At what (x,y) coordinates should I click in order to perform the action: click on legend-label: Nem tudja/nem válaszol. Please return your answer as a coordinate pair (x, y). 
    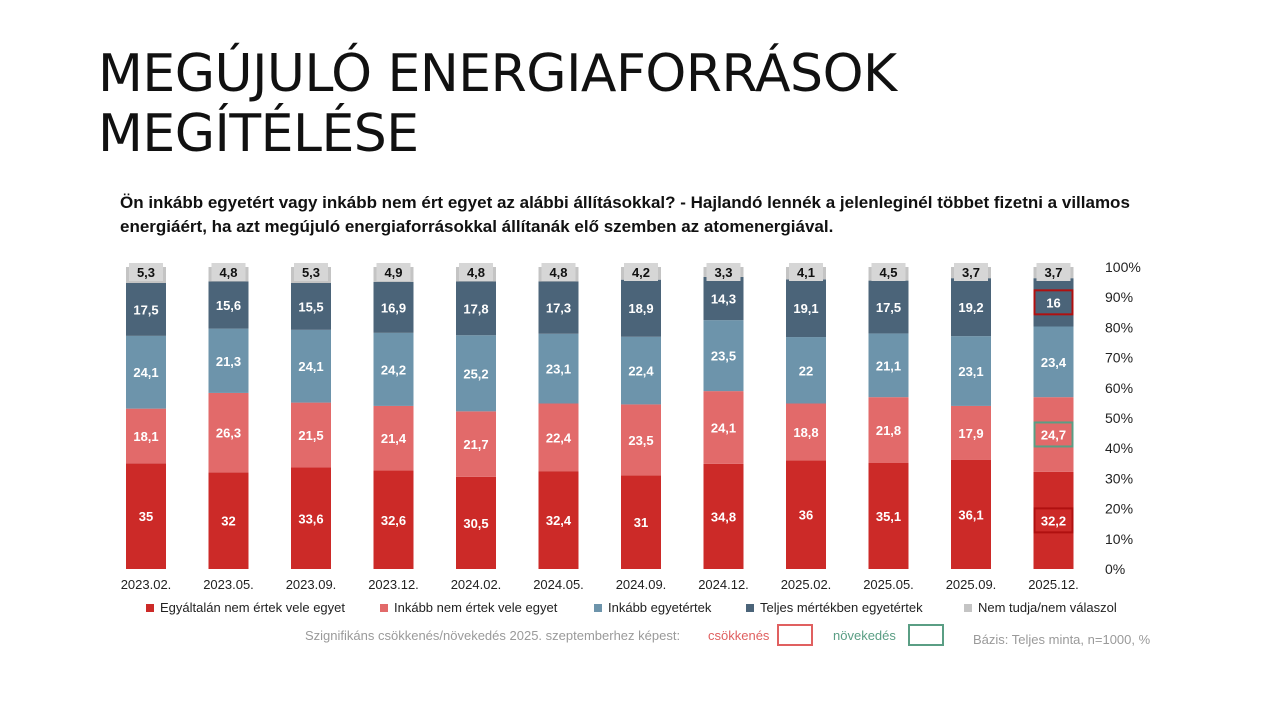
    Looking at the image, I should click on (1047, 607).